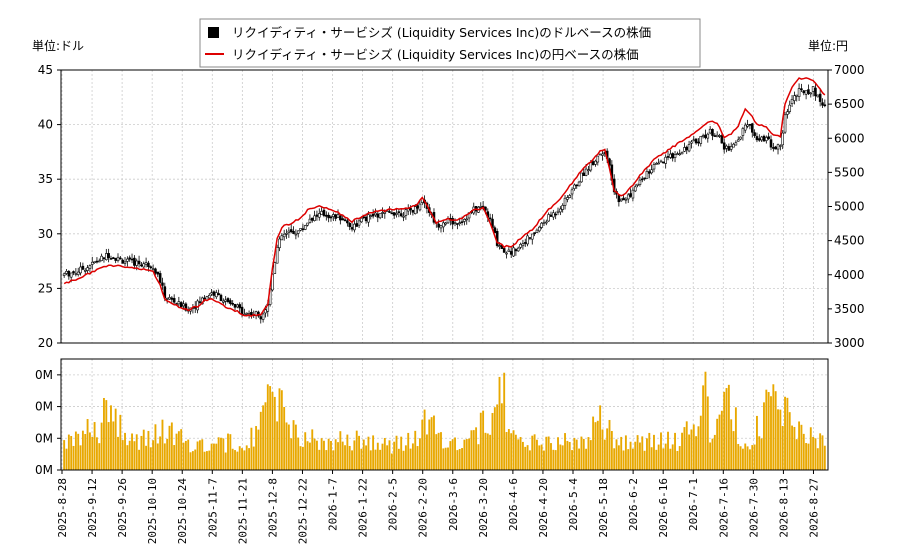  I want to click on x-tick-label: 2025-12-8, so click(272, 508).